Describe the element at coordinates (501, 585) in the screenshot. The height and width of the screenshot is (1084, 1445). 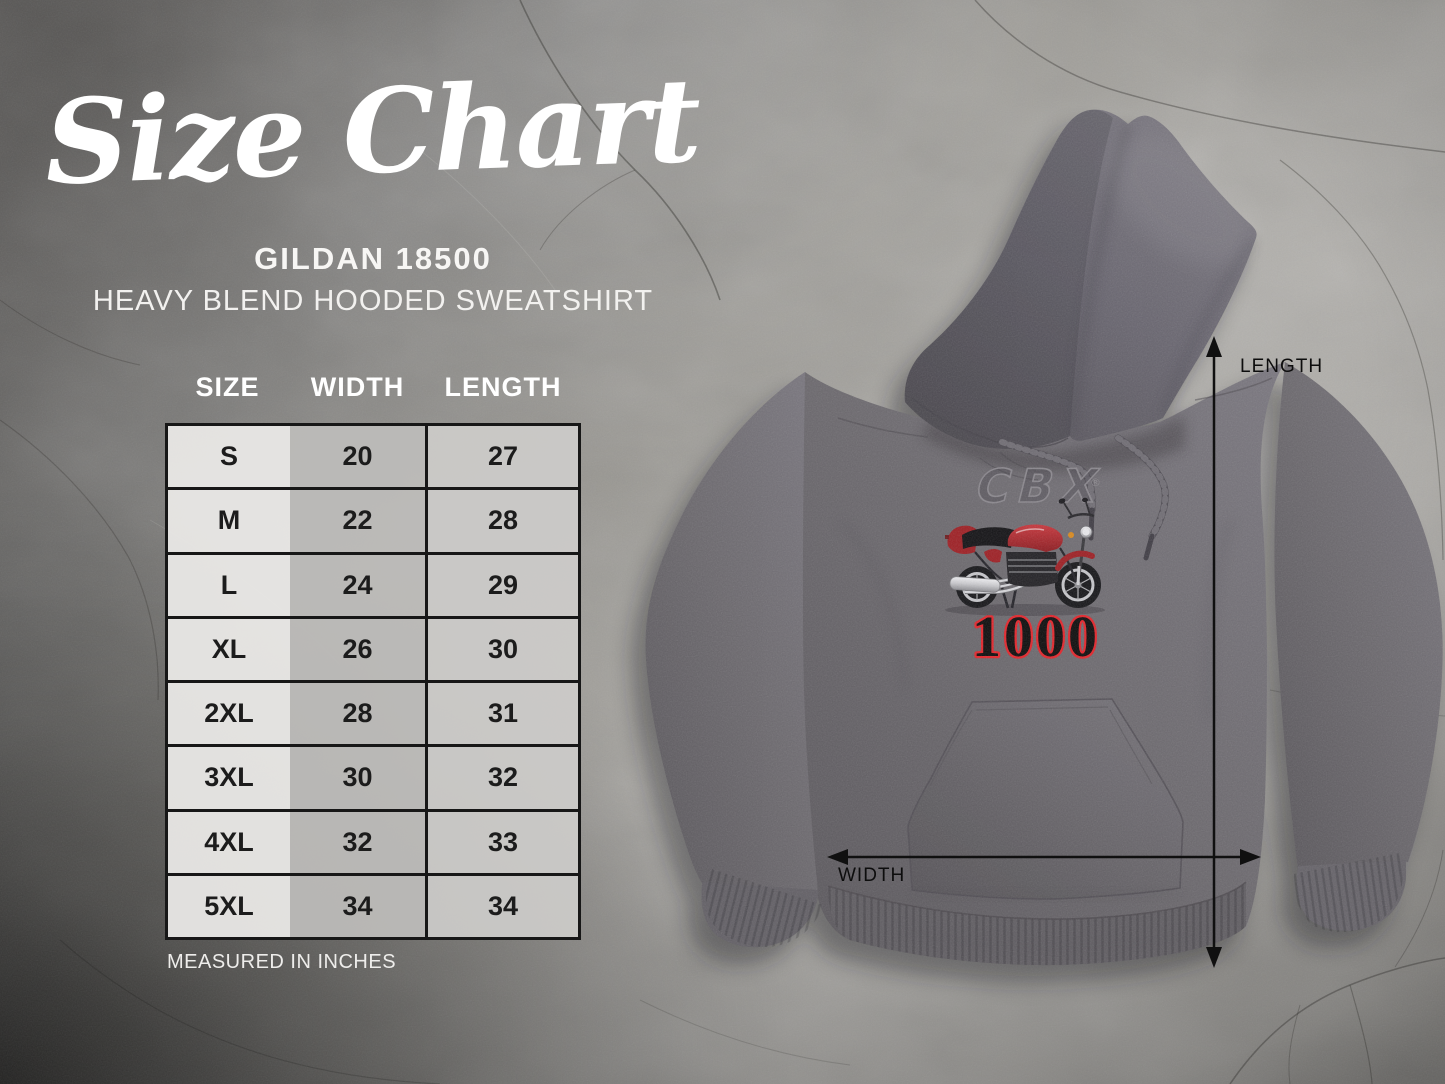
I see `length-cell: 29` at that location.